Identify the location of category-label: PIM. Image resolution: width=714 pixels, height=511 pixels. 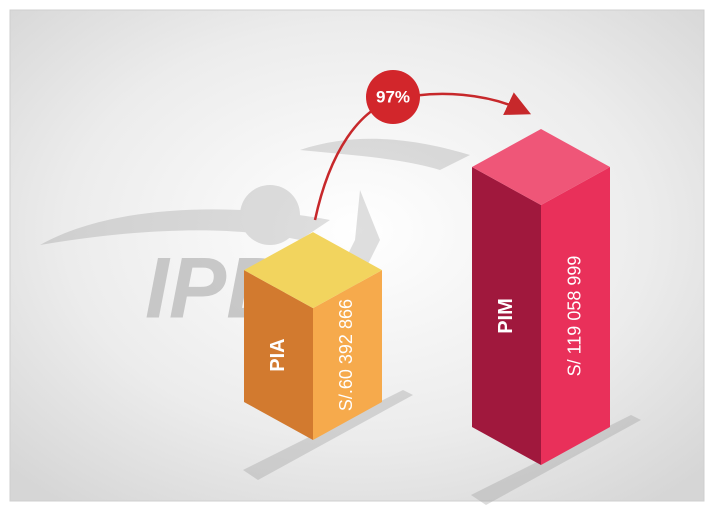
(506, 316).